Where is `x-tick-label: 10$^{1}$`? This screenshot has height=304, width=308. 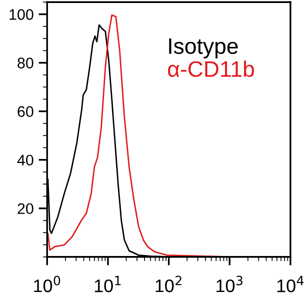 x-tick-label: 10$^{1}$ is located at coordinates (107, 284).